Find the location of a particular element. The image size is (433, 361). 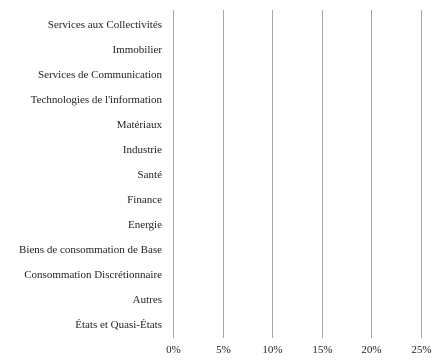

category-label: Energie is located at coordinates (145, 225).